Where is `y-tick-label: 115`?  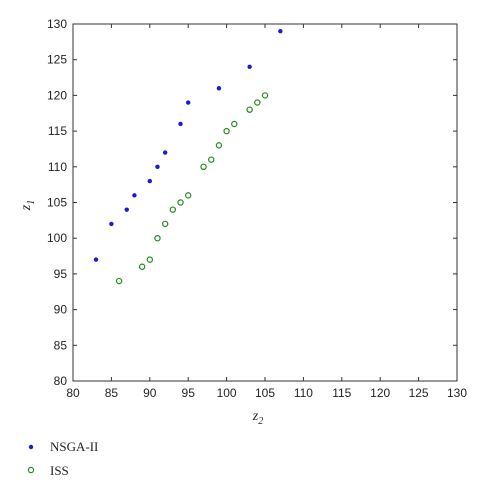
y-tick-label: 115 is located at coordinates (57, 131).